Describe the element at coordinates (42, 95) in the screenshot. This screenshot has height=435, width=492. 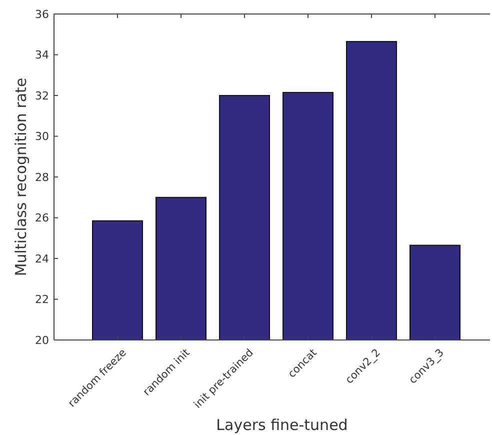
I see `y-tick-label: 32` at that location.